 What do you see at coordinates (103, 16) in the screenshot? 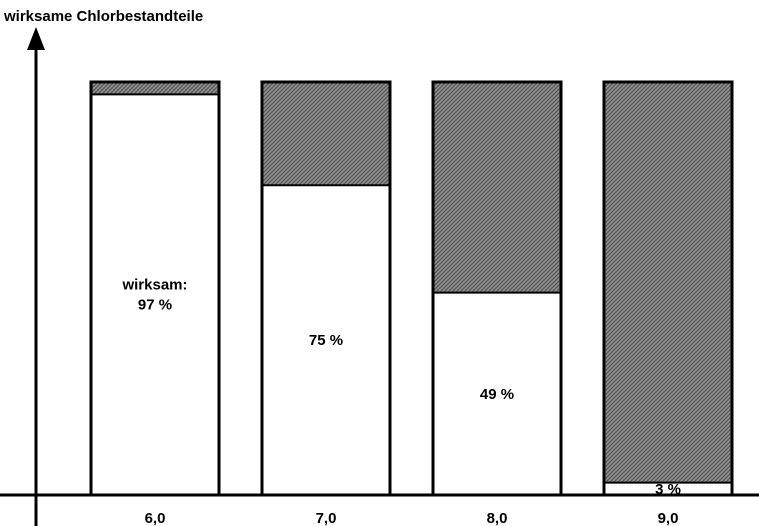
I see `y-axis-title: wirksame Chlorbestandteile` at bounding box center [103, 16].